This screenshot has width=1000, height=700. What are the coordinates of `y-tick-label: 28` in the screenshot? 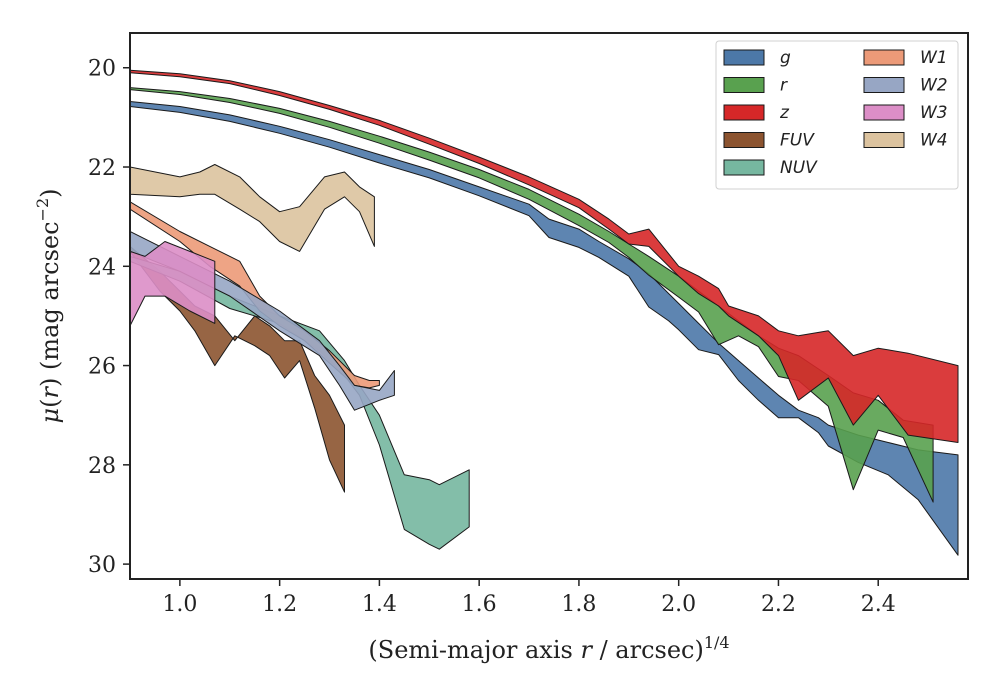 It's located at (102, 466).